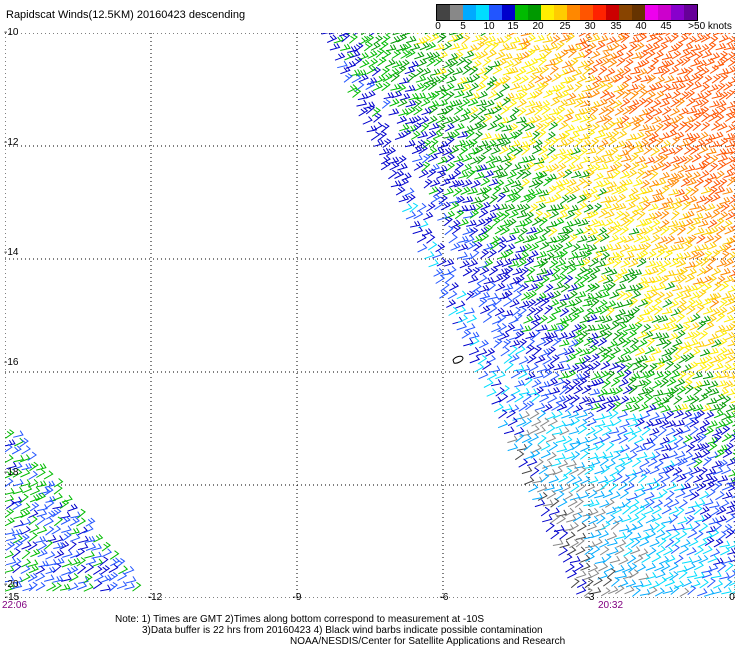  Describe the element at coordinates (12, 597) in the screenshot. I see `lon-label: -15` at that location.